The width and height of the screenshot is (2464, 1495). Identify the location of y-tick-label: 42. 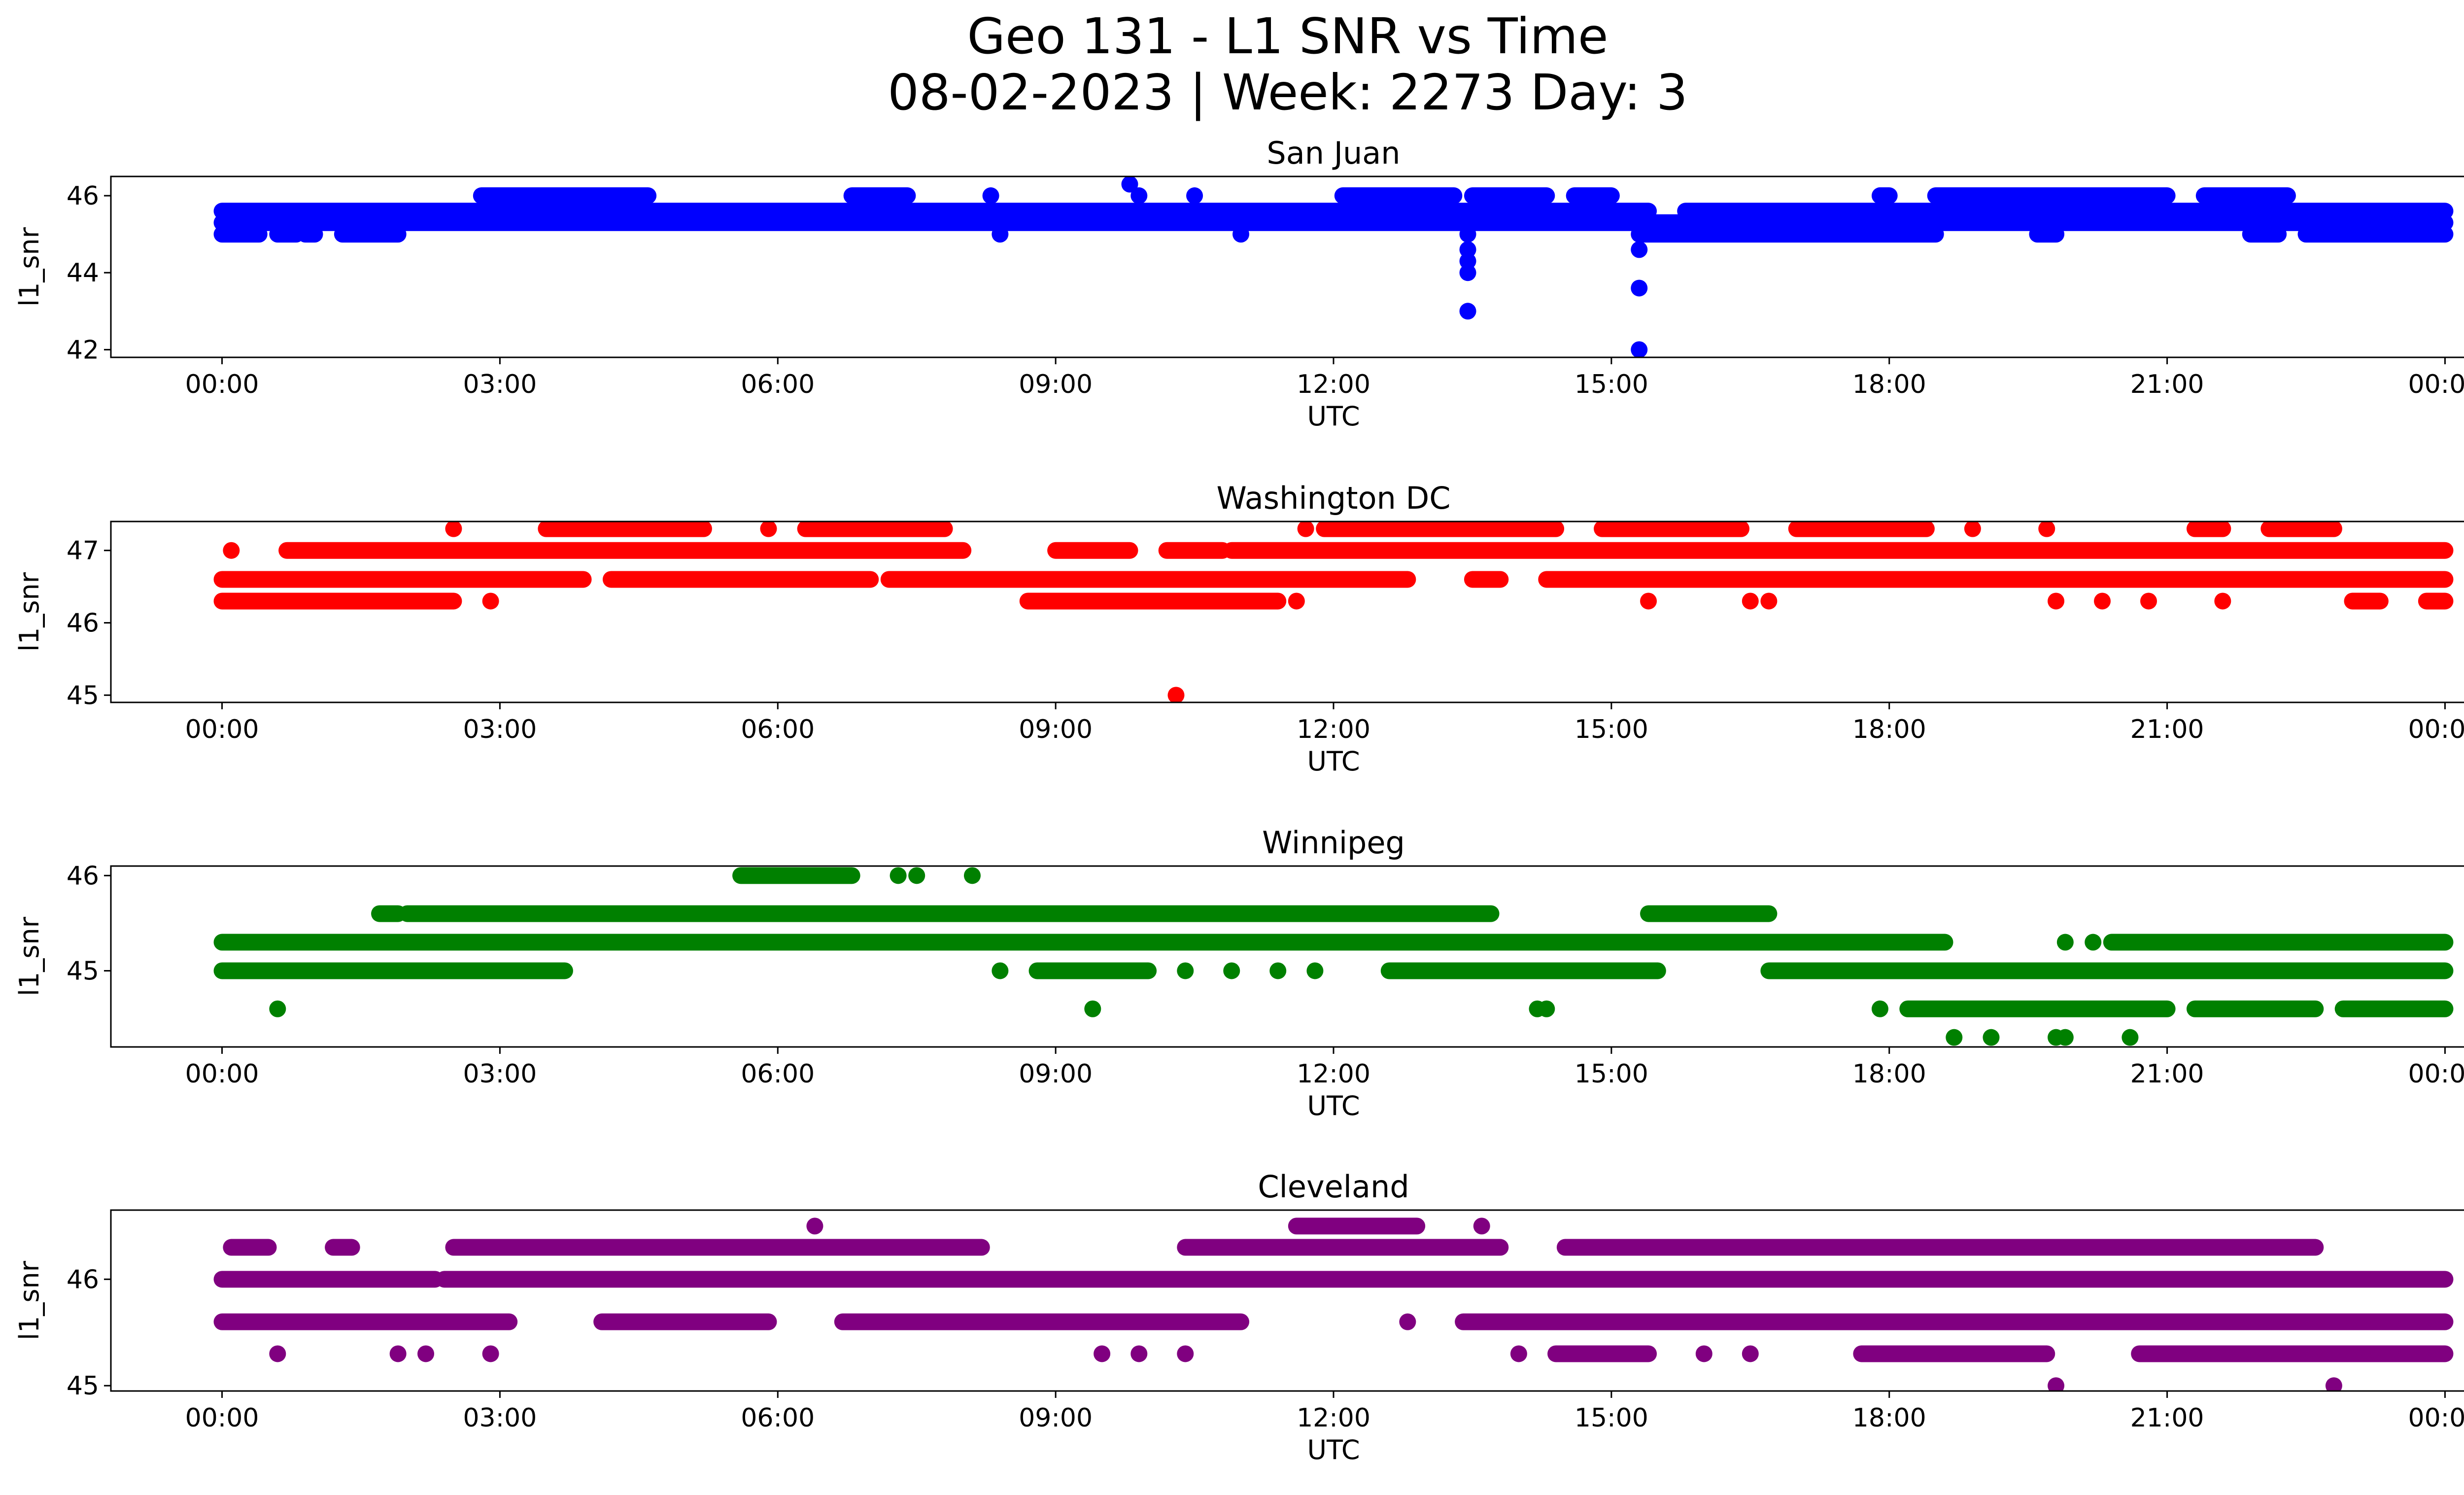
(83, 350).